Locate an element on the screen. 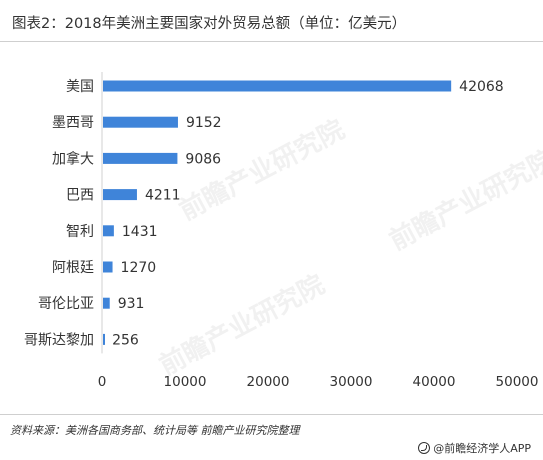 The width and height of the screenshot is (543, 460). x-tick-label: 20000 is located at coordinates (268, 382).